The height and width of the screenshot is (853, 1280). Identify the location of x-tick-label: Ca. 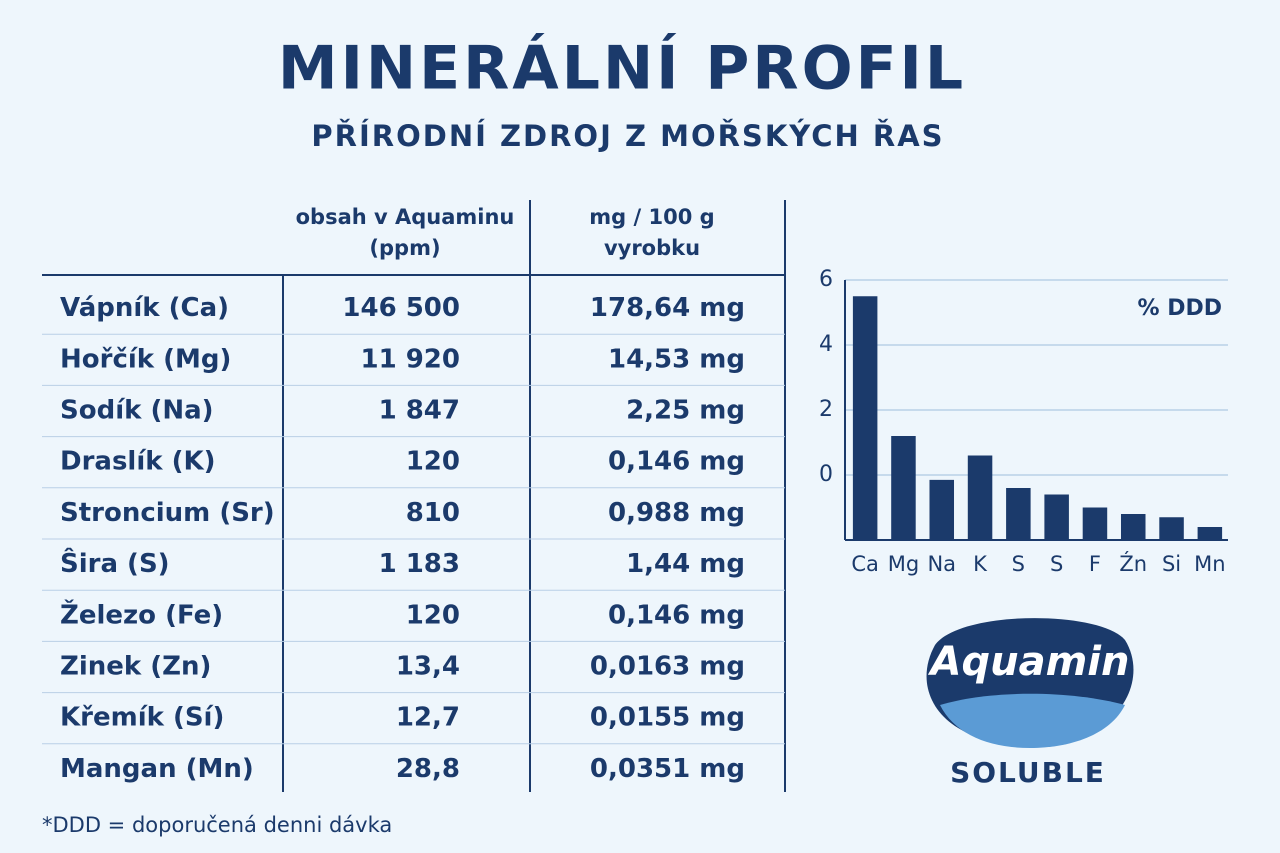
(865, 564).